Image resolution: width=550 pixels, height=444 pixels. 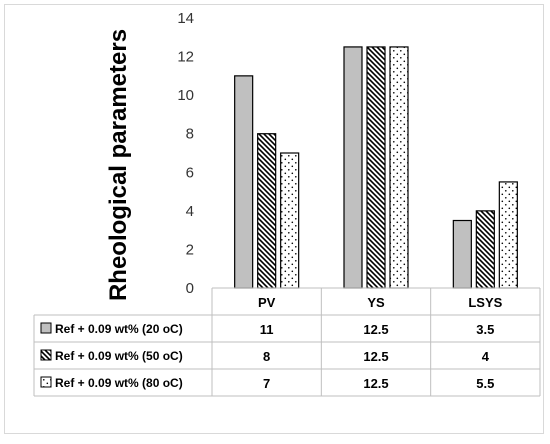 What do you see at coordinates (118, 165) in the screenshot?
I see `y-axis-label: Rheological parameters` at bounding box center [118, 165].